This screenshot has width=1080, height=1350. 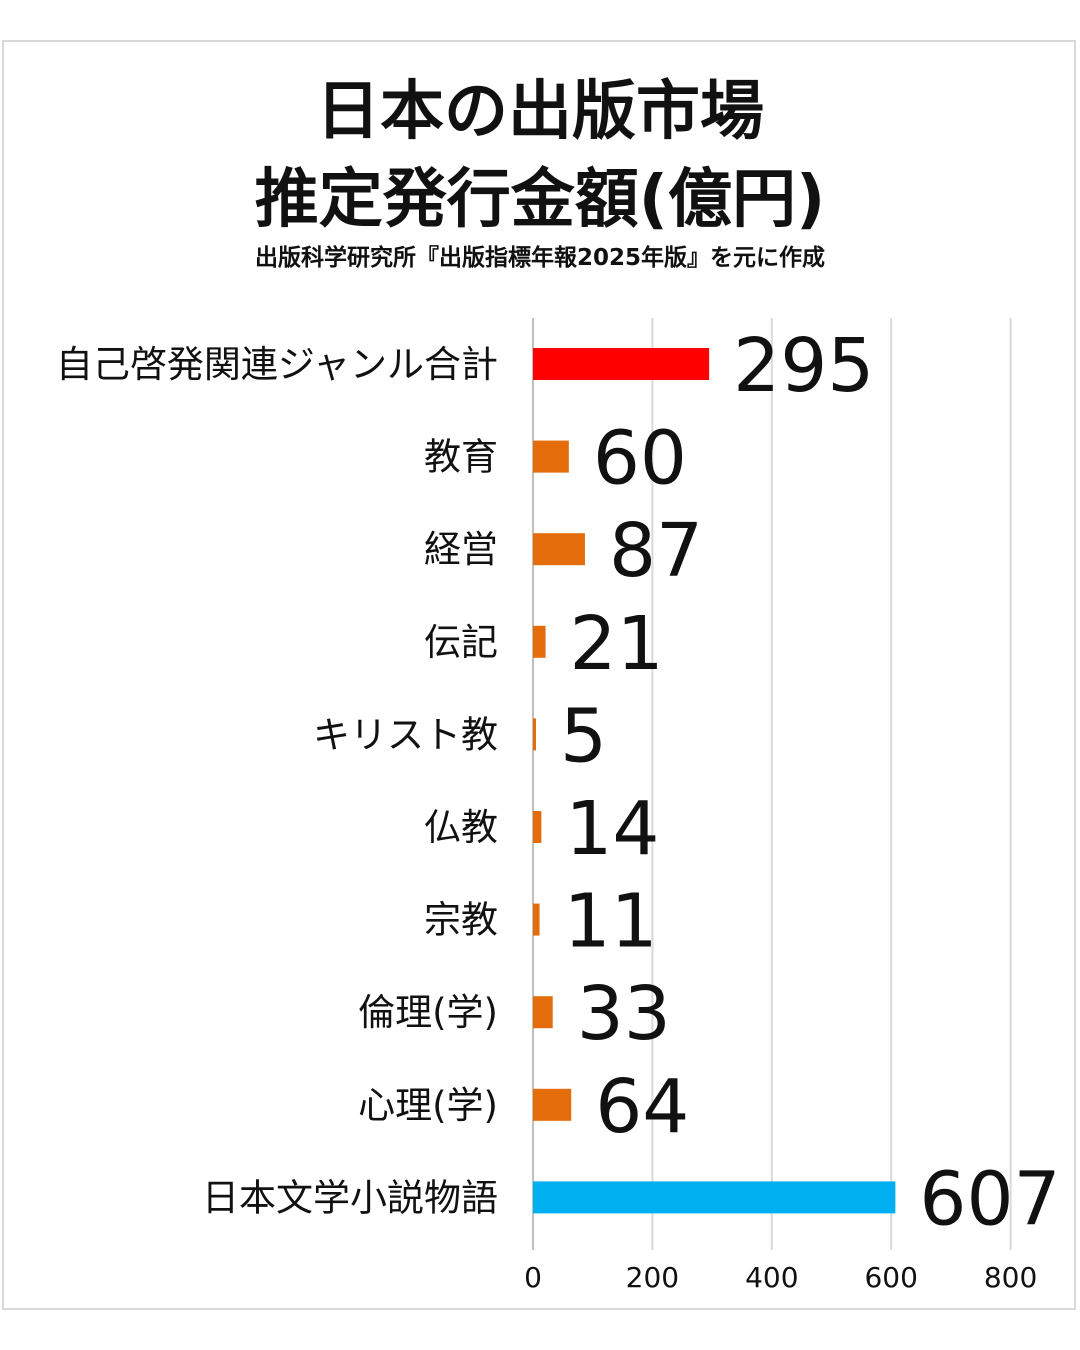 What do you see at coordinates (640, 459) in the screenshot?
I see `data-label: 60` at bounding box center [640, 459].